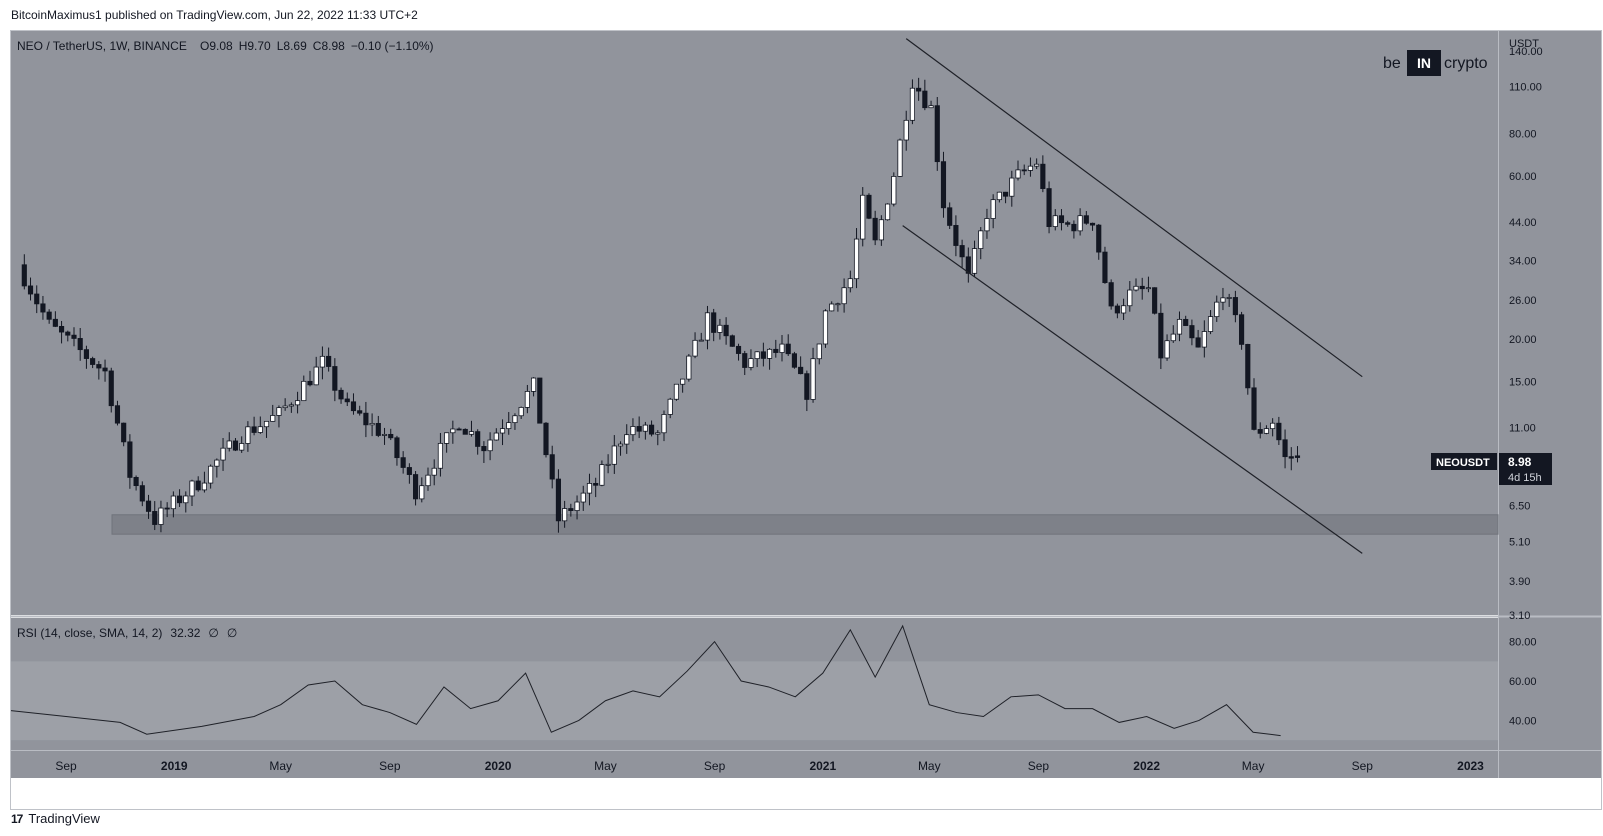  Describe the element at coordinates (213, 633) in the screenshot. I see `rsi-na-1: ∅` at that location.